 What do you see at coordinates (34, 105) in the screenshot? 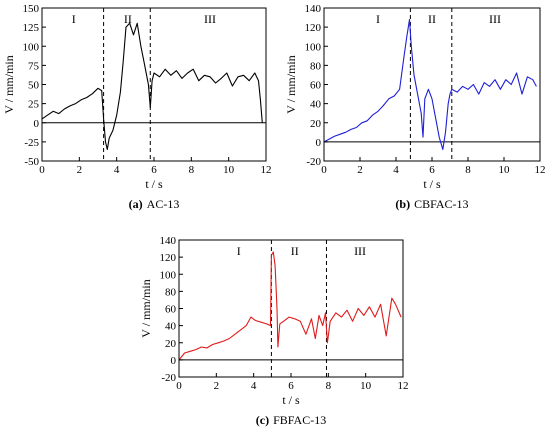
I see `y-tick-label: 25` at bounding box center [34, 105].